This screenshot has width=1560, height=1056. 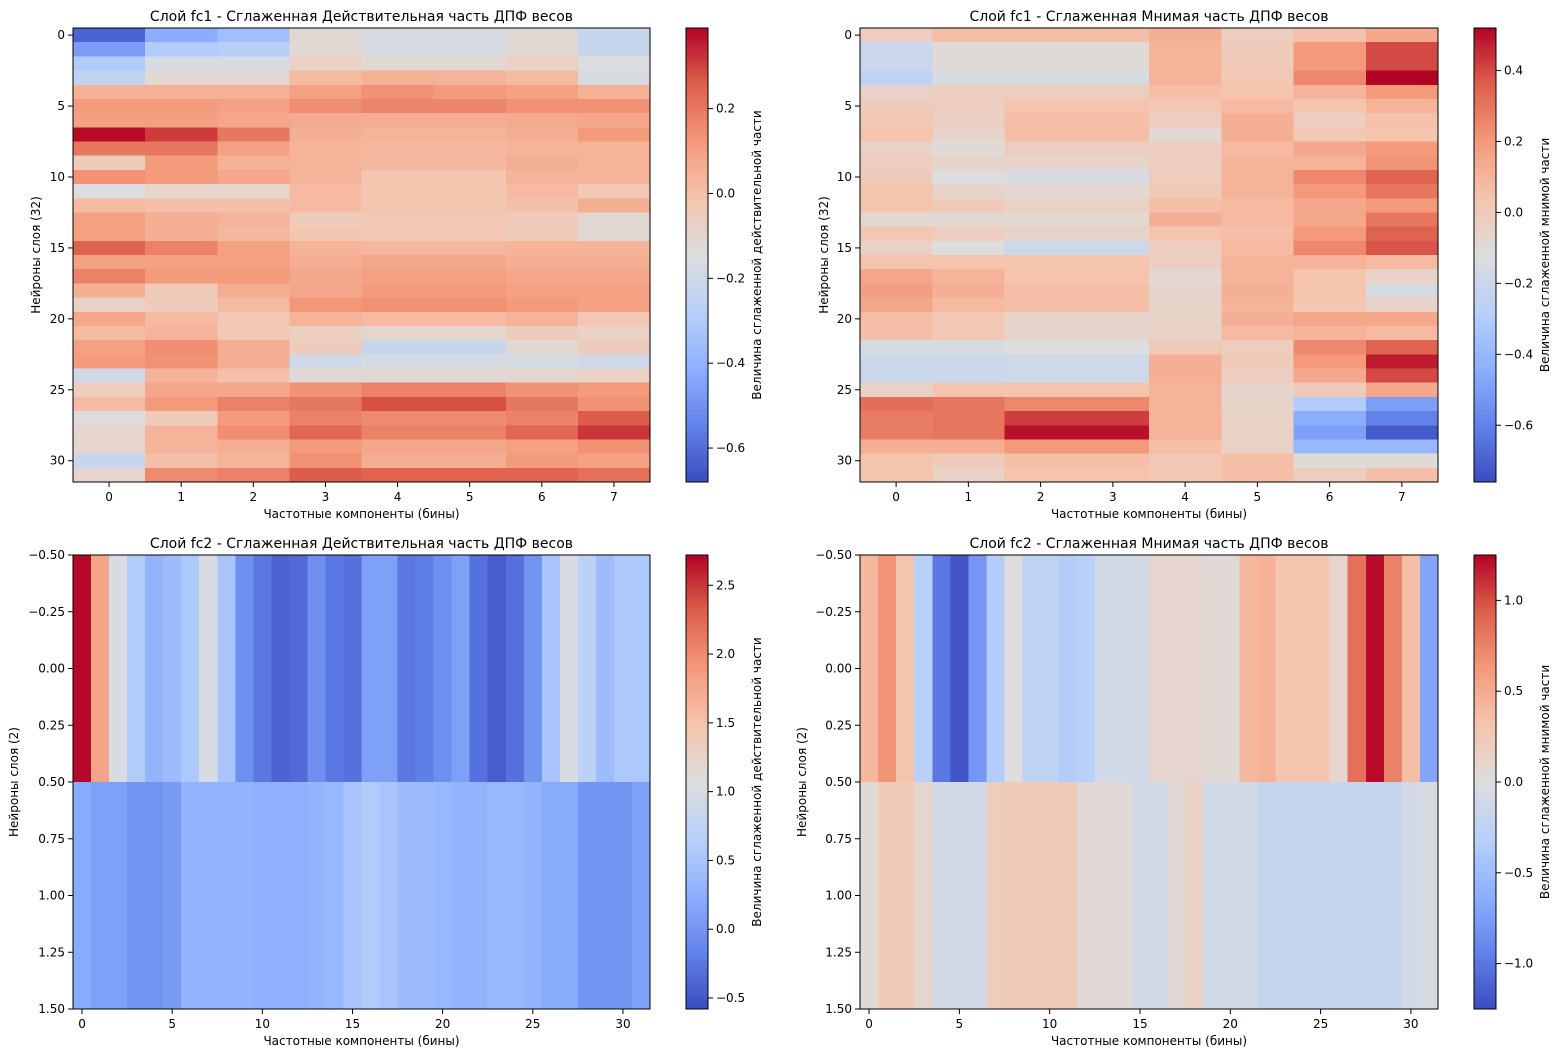 I want to click on y-tick-label: 5, so click(x=848, y=106).